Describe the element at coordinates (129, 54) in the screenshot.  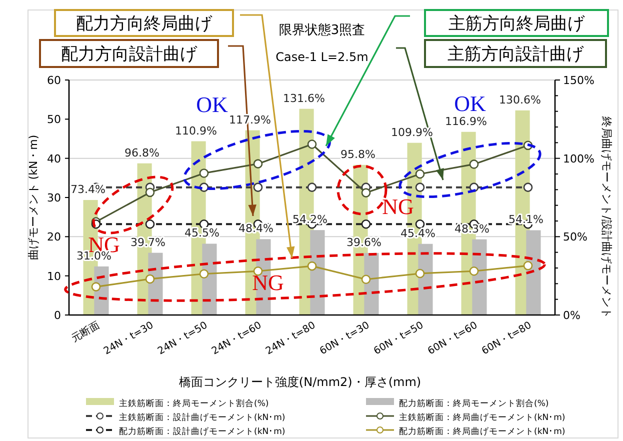
I see `text: 配力方向設計曲げ` at that location.